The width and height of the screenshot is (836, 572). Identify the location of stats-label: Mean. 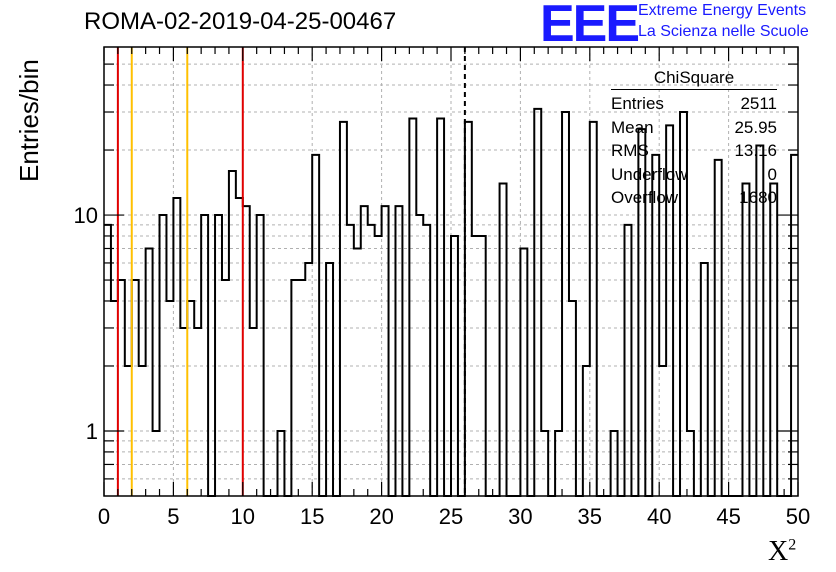
(632, 127).